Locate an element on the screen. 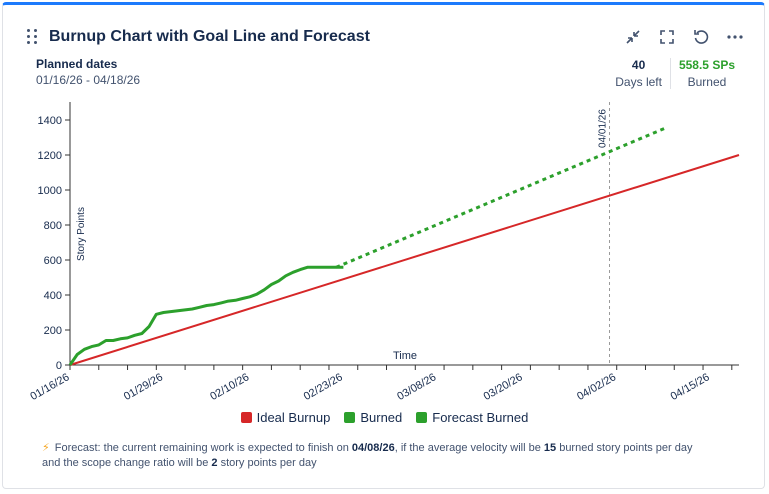  legend-burned-swatch is located at coordinates (350, 417).